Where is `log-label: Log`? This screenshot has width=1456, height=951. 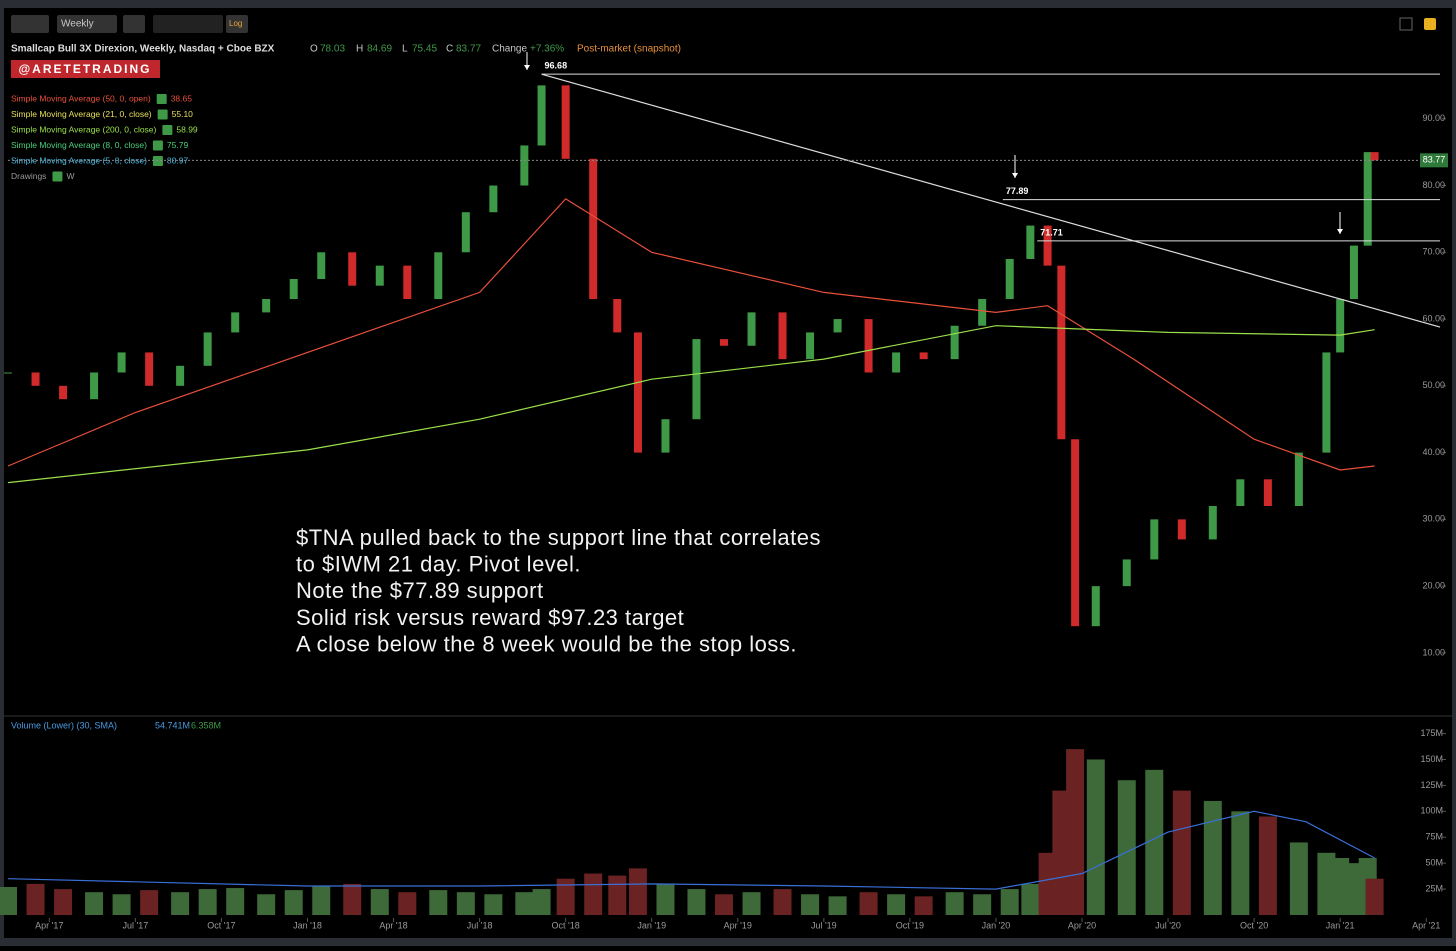
log-label: Log is located at coordinates (235, 23).